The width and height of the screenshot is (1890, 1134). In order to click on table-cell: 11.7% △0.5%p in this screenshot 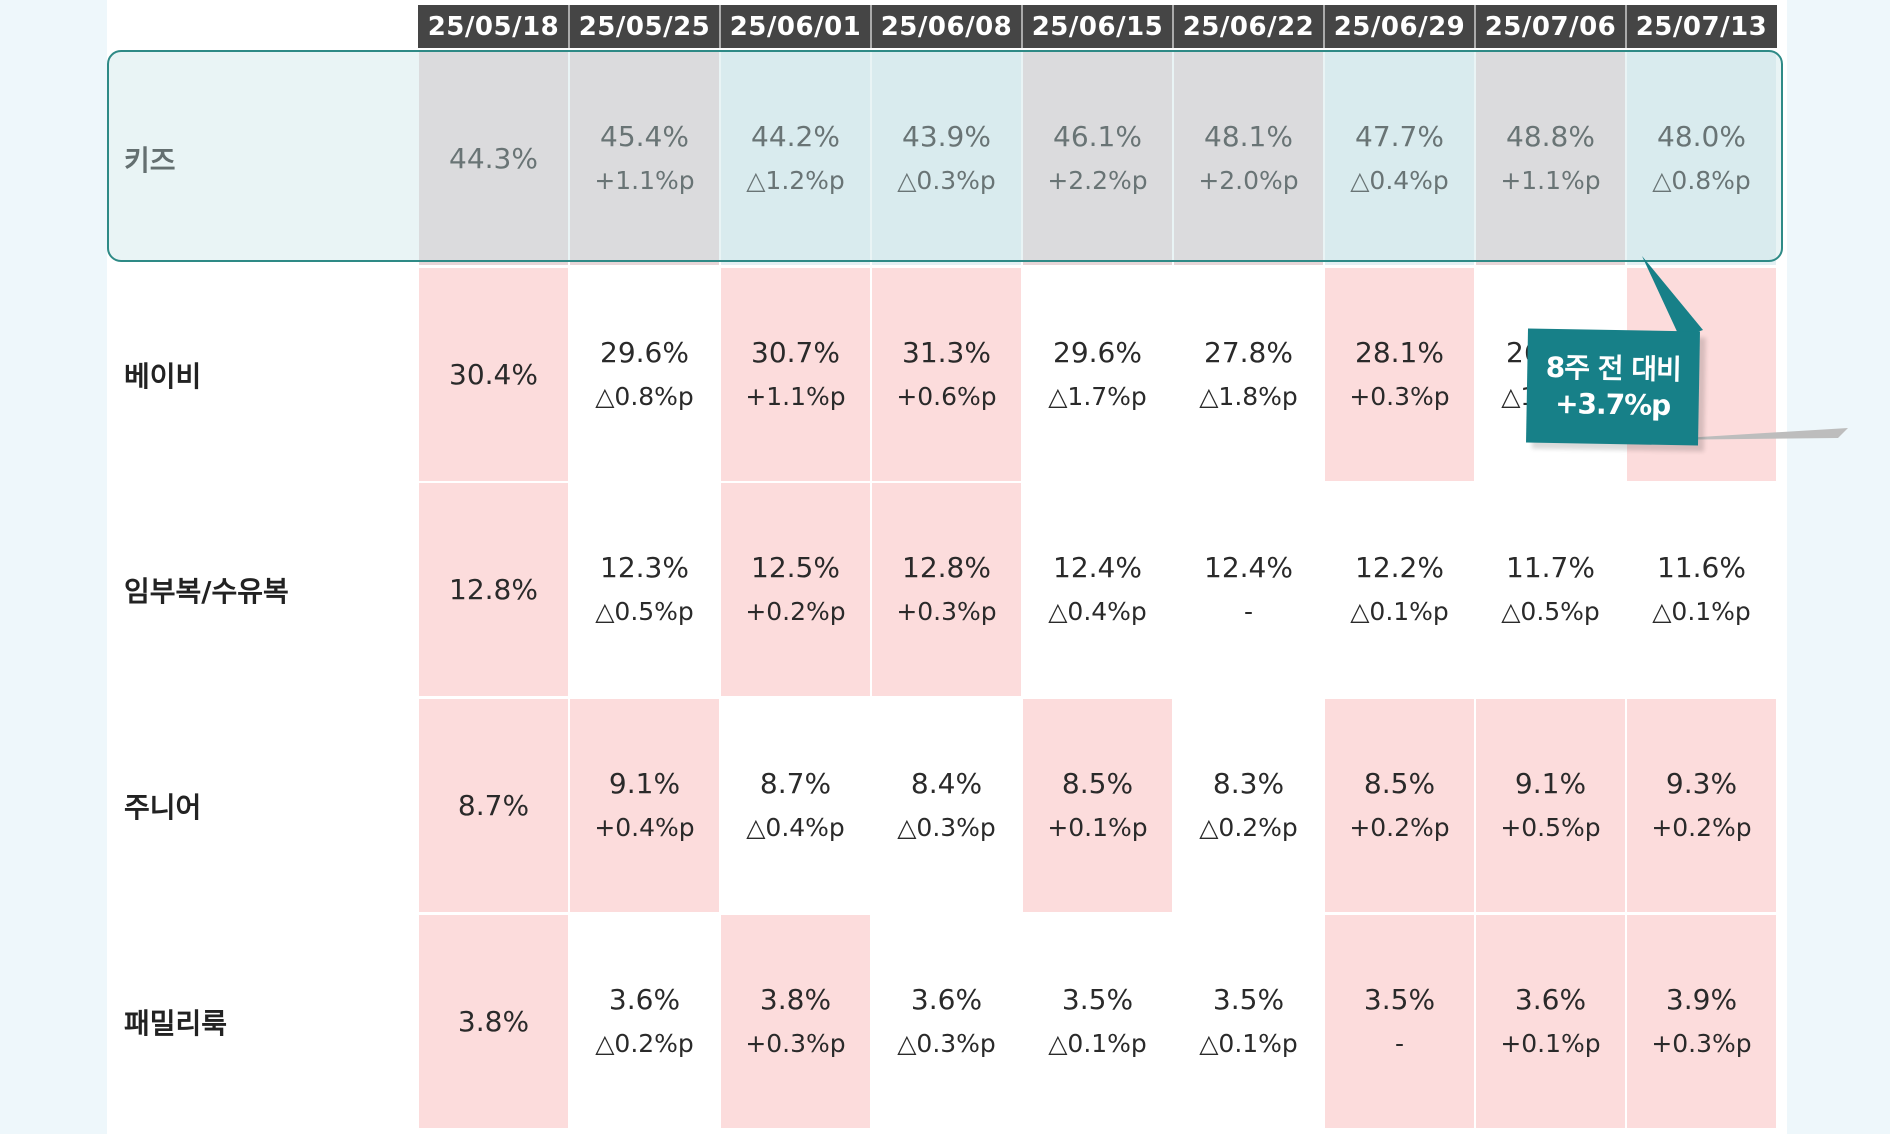, I will do `click(1550, 589)`.